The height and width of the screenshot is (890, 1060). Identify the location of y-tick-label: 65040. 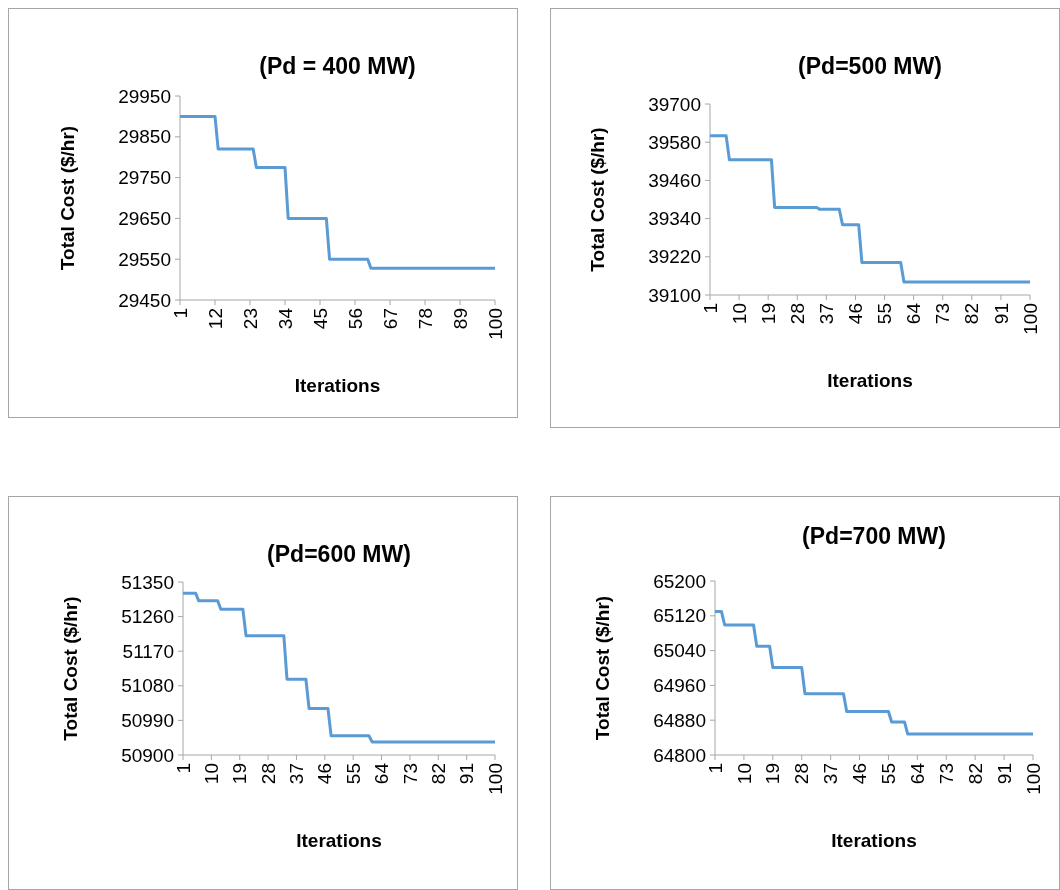
(679, 651).